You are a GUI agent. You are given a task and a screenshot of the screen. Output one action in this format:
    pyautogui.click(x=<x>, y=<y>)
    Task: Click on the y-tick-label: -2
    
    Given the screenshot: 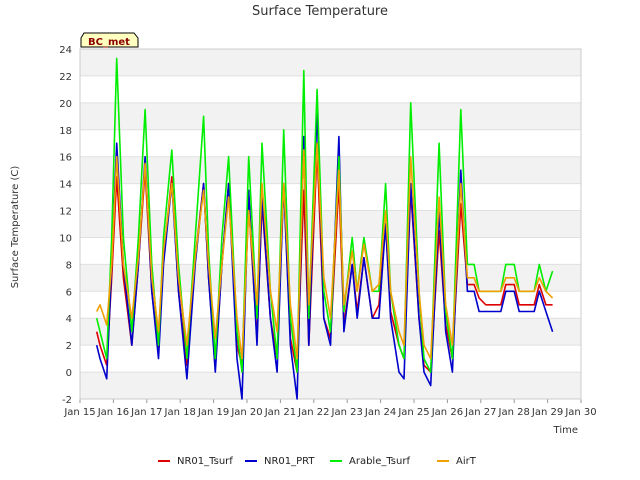 What is the action you would take?
    pyautogui.click(x=67, y=400)
    